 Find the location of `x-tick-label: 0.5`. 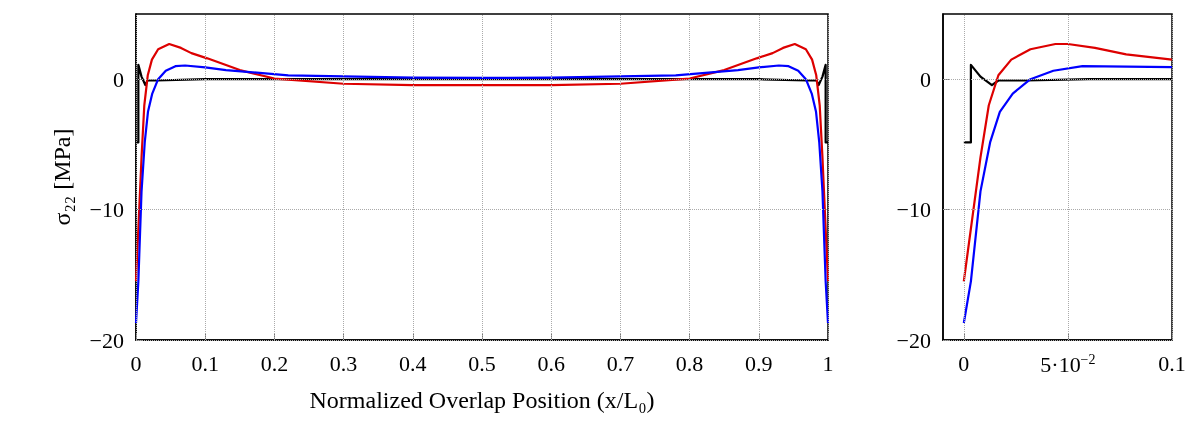

x-tick-label: 0.5 is located at coordinates (482, 363).